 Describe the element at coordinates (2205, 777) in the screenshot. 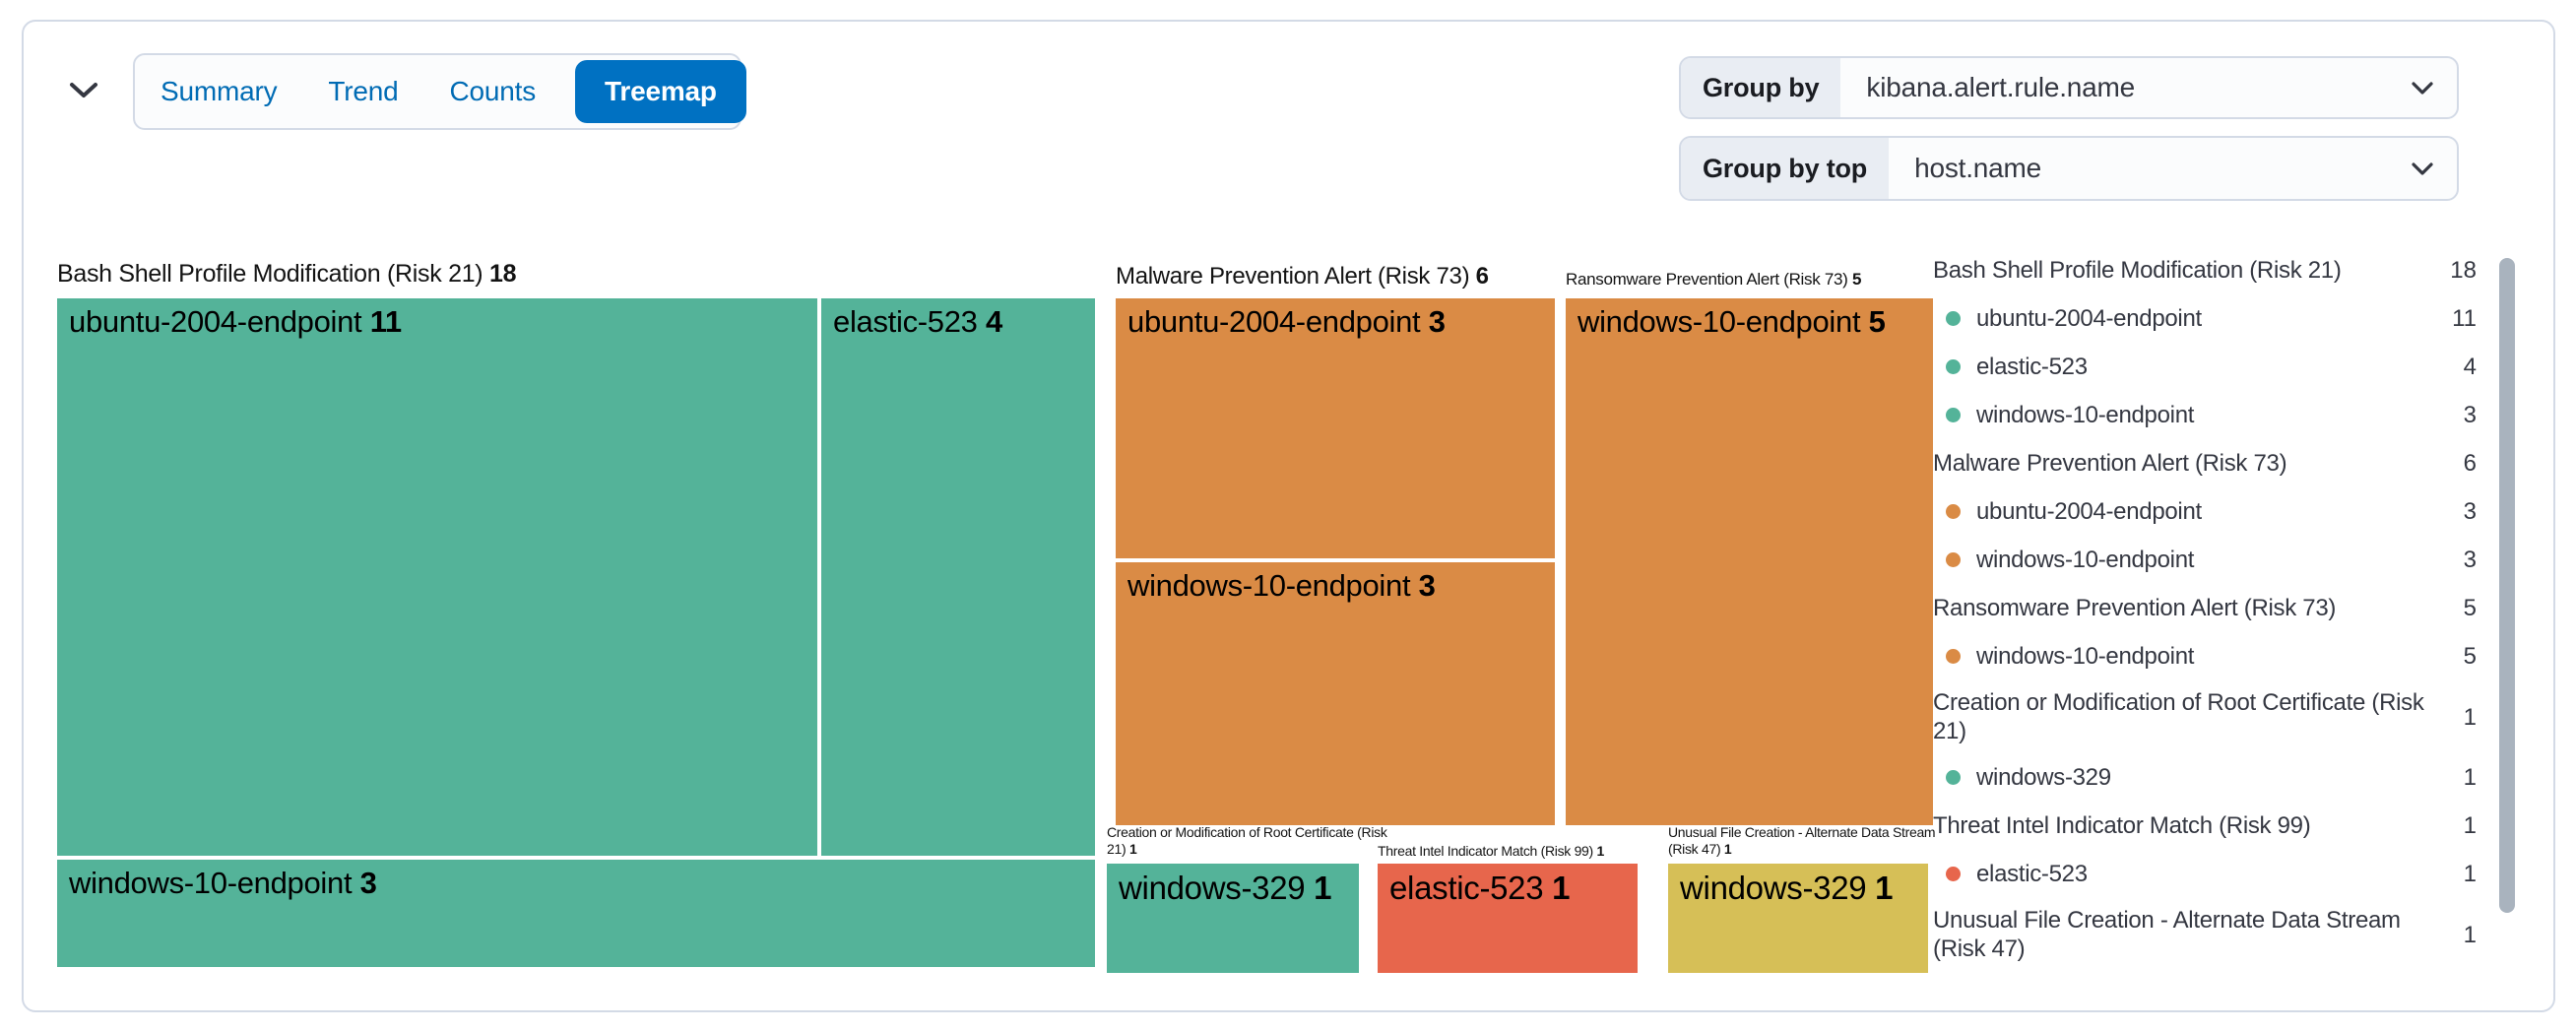

I see `legend-row-item: windows-329 1` at that location.